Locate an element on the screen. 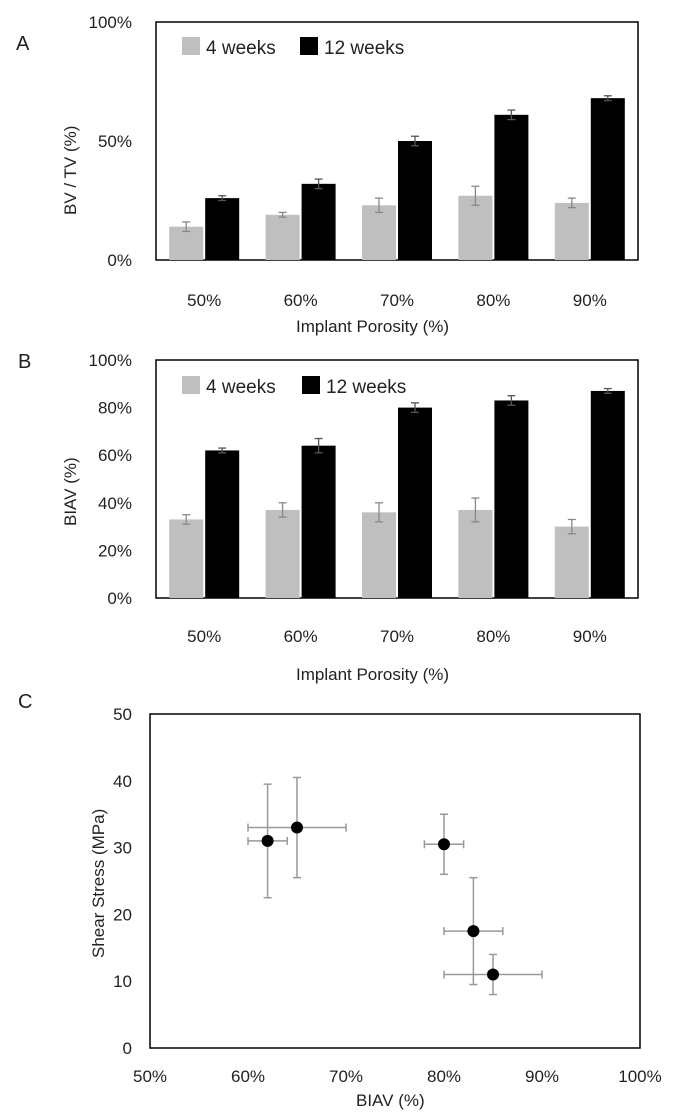 The image size is (686, 1114). y-tick-label: 30 is located at coordinates (122, 848).